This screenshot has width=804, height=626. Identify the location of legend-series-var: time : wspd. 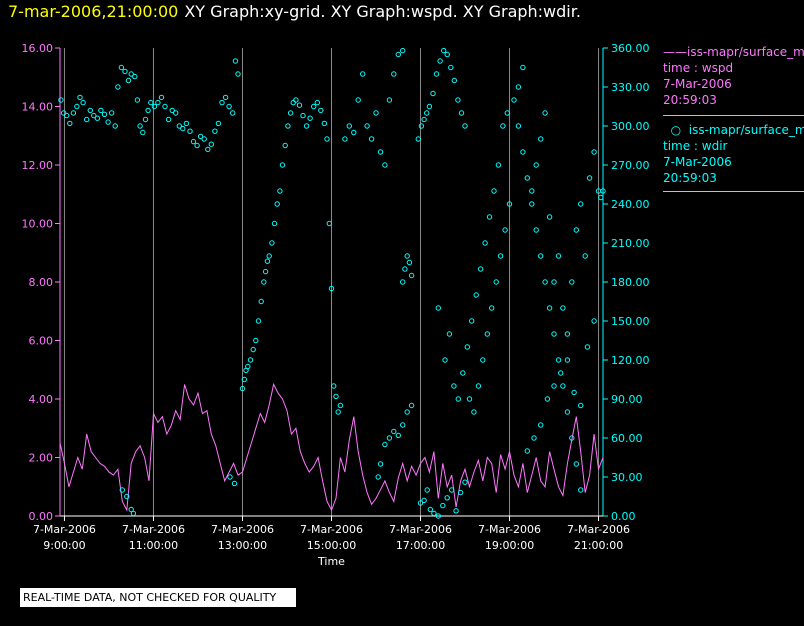
(698, 68).